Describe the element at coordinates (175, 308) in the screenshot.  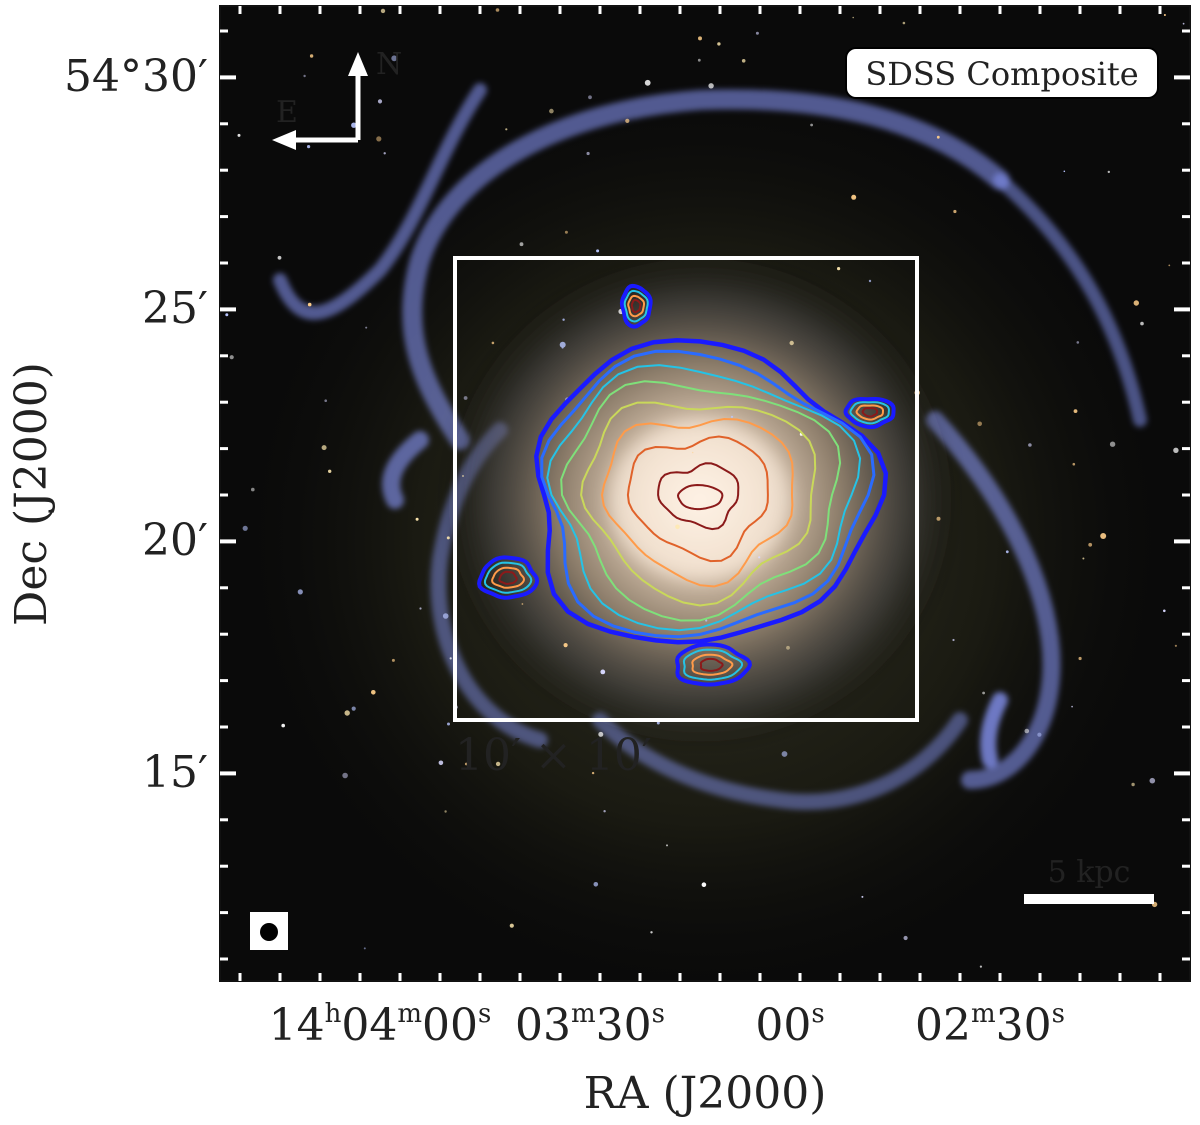
I see `y-tick-label: 25′` at that location.